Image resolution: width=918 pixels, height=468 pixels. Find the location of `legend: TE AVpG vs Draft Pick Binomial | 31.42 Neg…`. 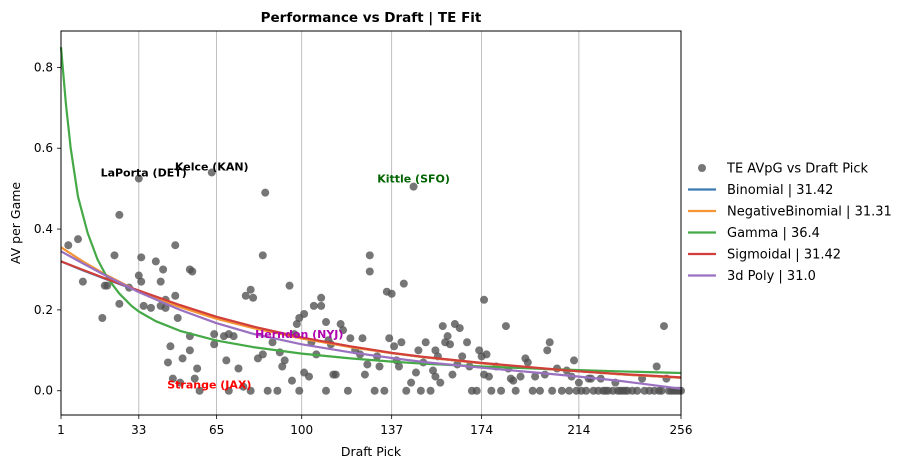

legend: TE AVpG vs Draft Pick Binomial | 31.42 Neg… is located at coordinates (790, 223).